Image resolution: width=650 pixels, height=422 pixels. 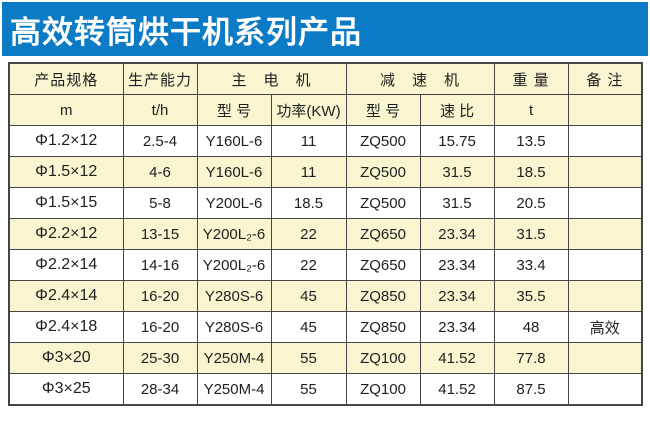 I want to click on table-cell: 14-16, so click(x=160, y=265).